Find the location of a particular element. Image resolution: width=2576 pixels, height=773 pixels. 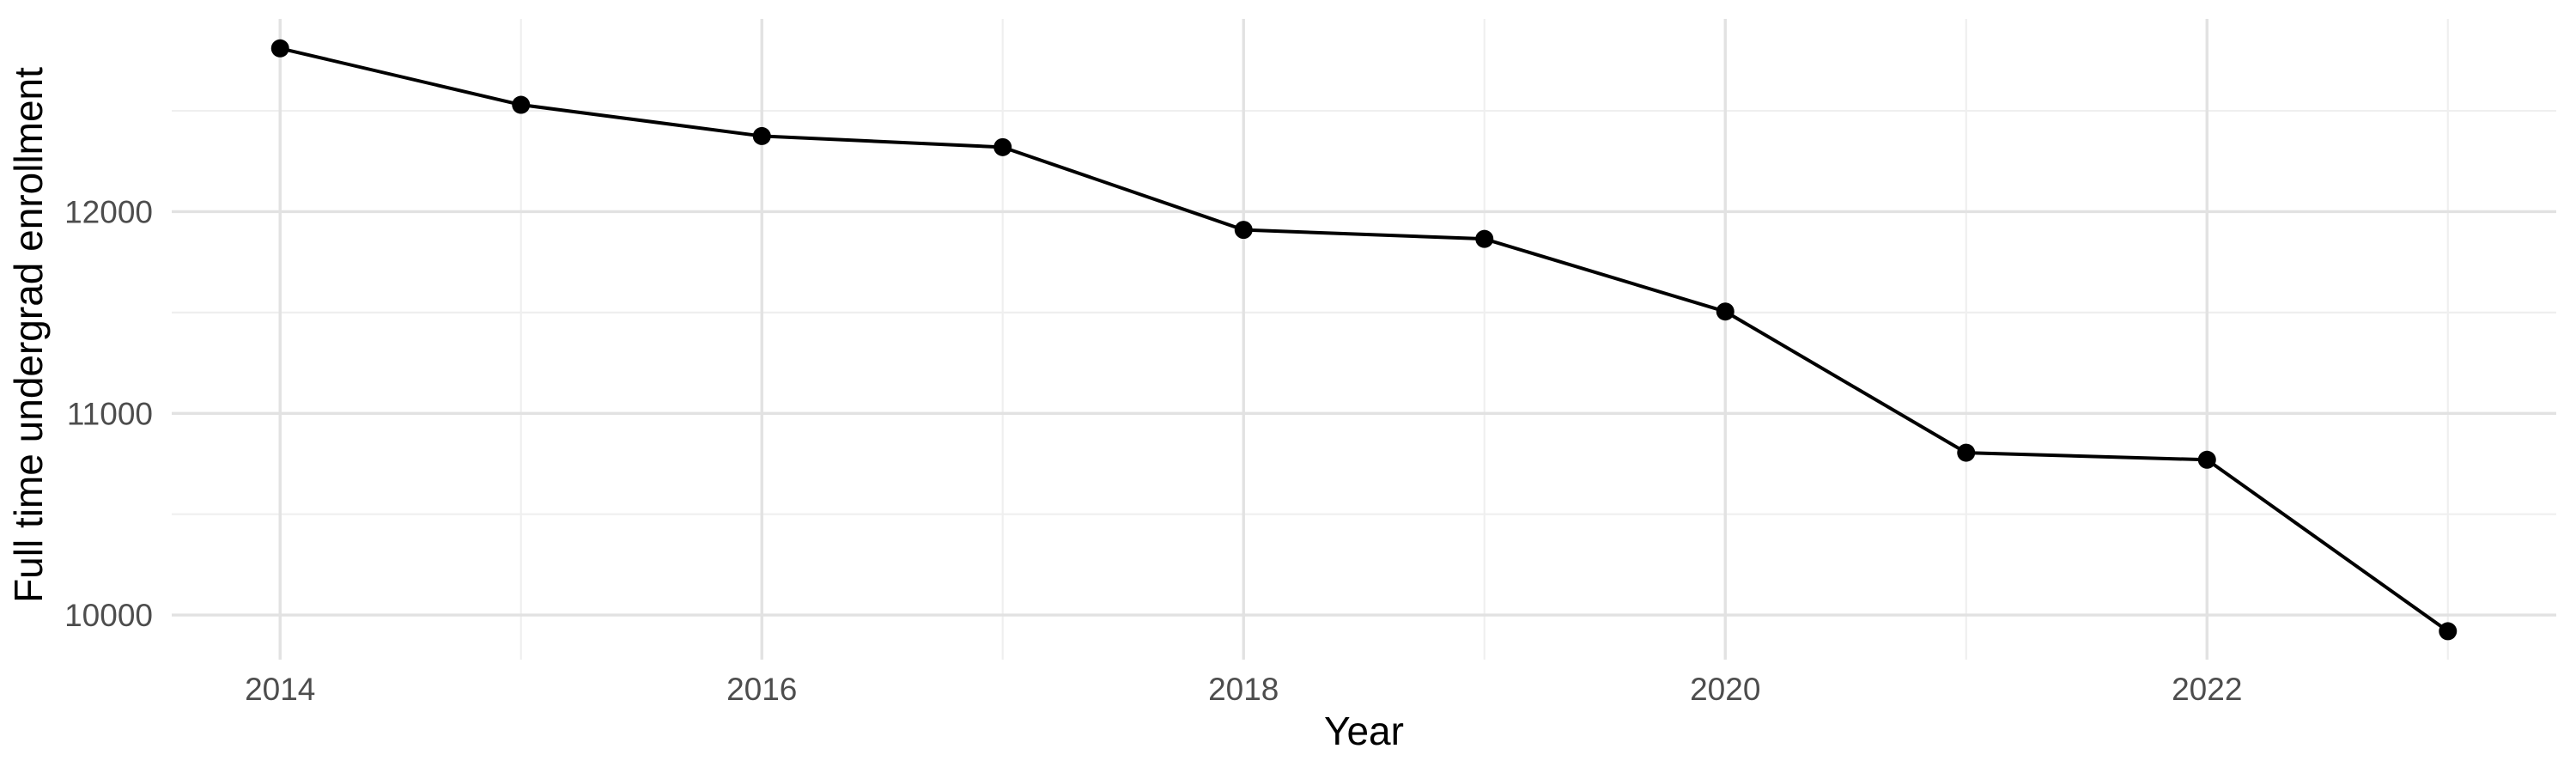

y-tick-label-10000: 10000 is located at coordinates (109, 615).